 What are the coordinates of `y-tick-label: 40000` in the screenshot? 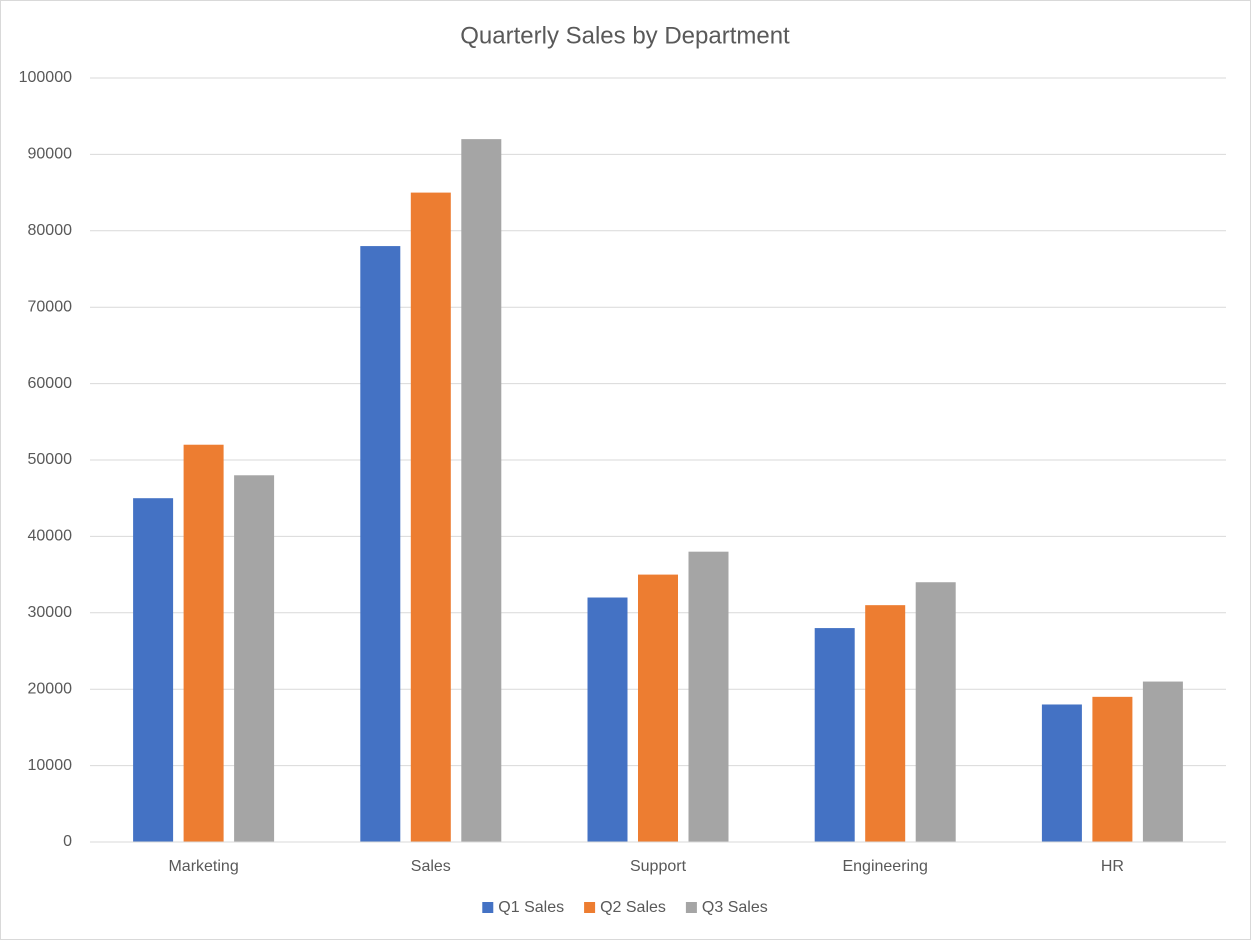 It's located at (50, 536).